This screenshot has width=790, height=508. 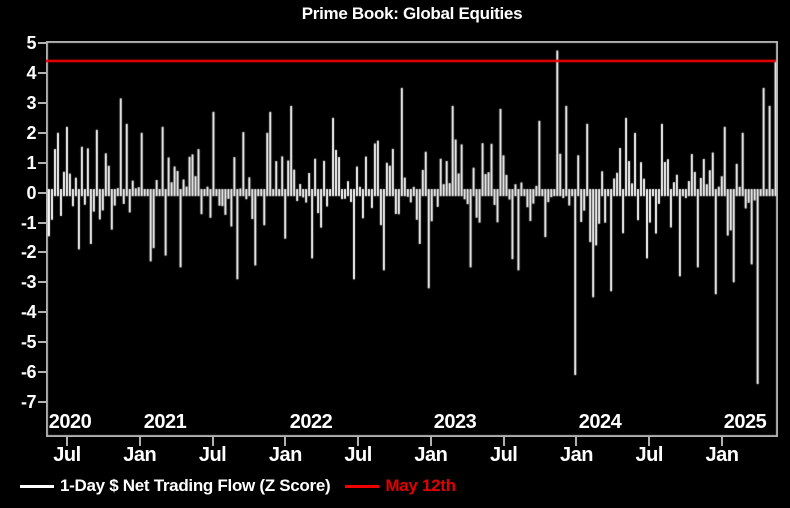 What do you see at coordinates (165, 422) in the screenshot?
I see `x-tick-label-year: 2021` at bounding box center [165, 422].